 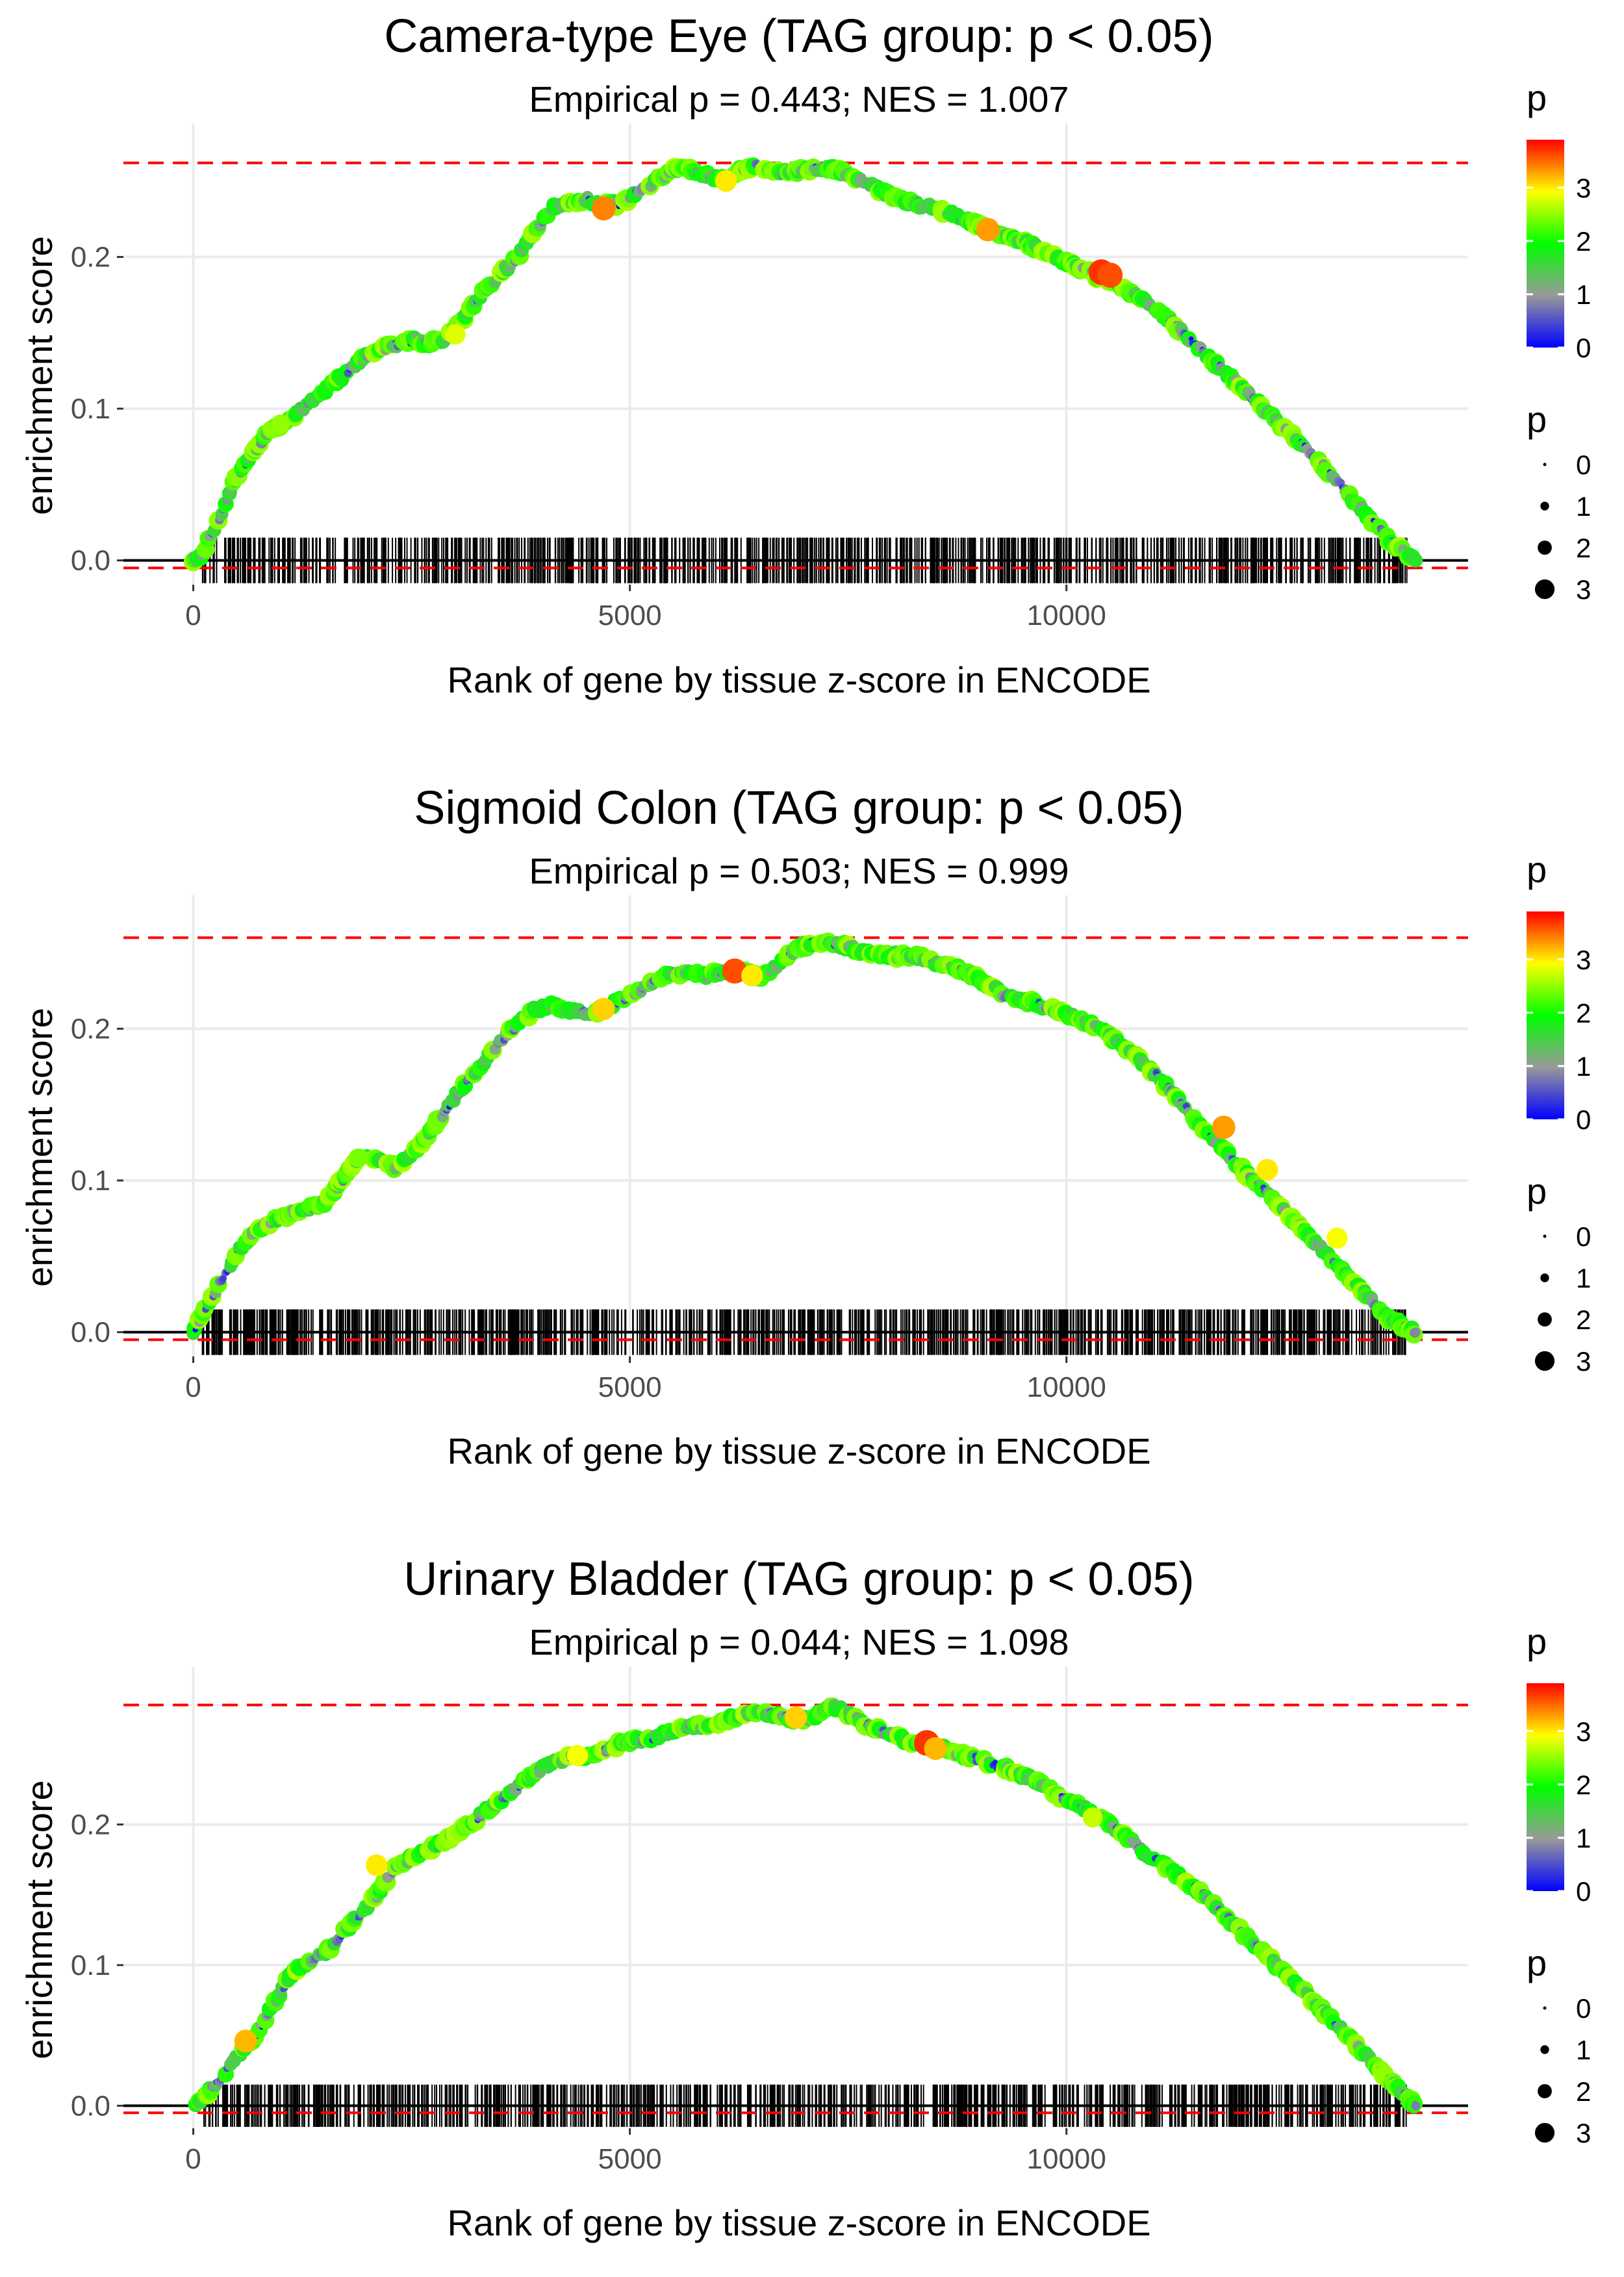 I want to click on panel-title: Urinary Bladder (TAG group: p < 0.05), so click(x=798, y=1579).